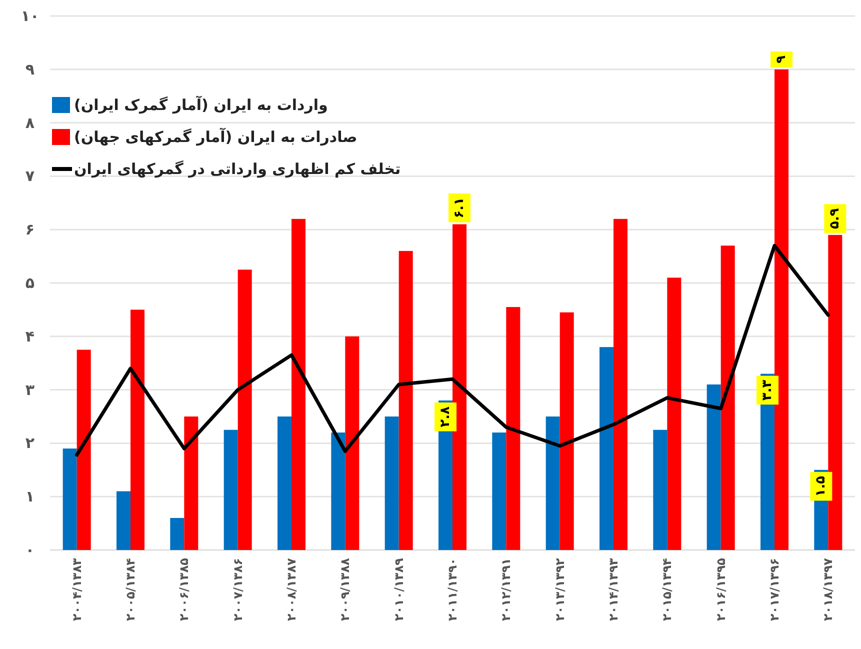  What do you see at coordinates (30, 336) in the screenshot?
I see `y-tick-label: ۴` at bounding box center [30, 336].